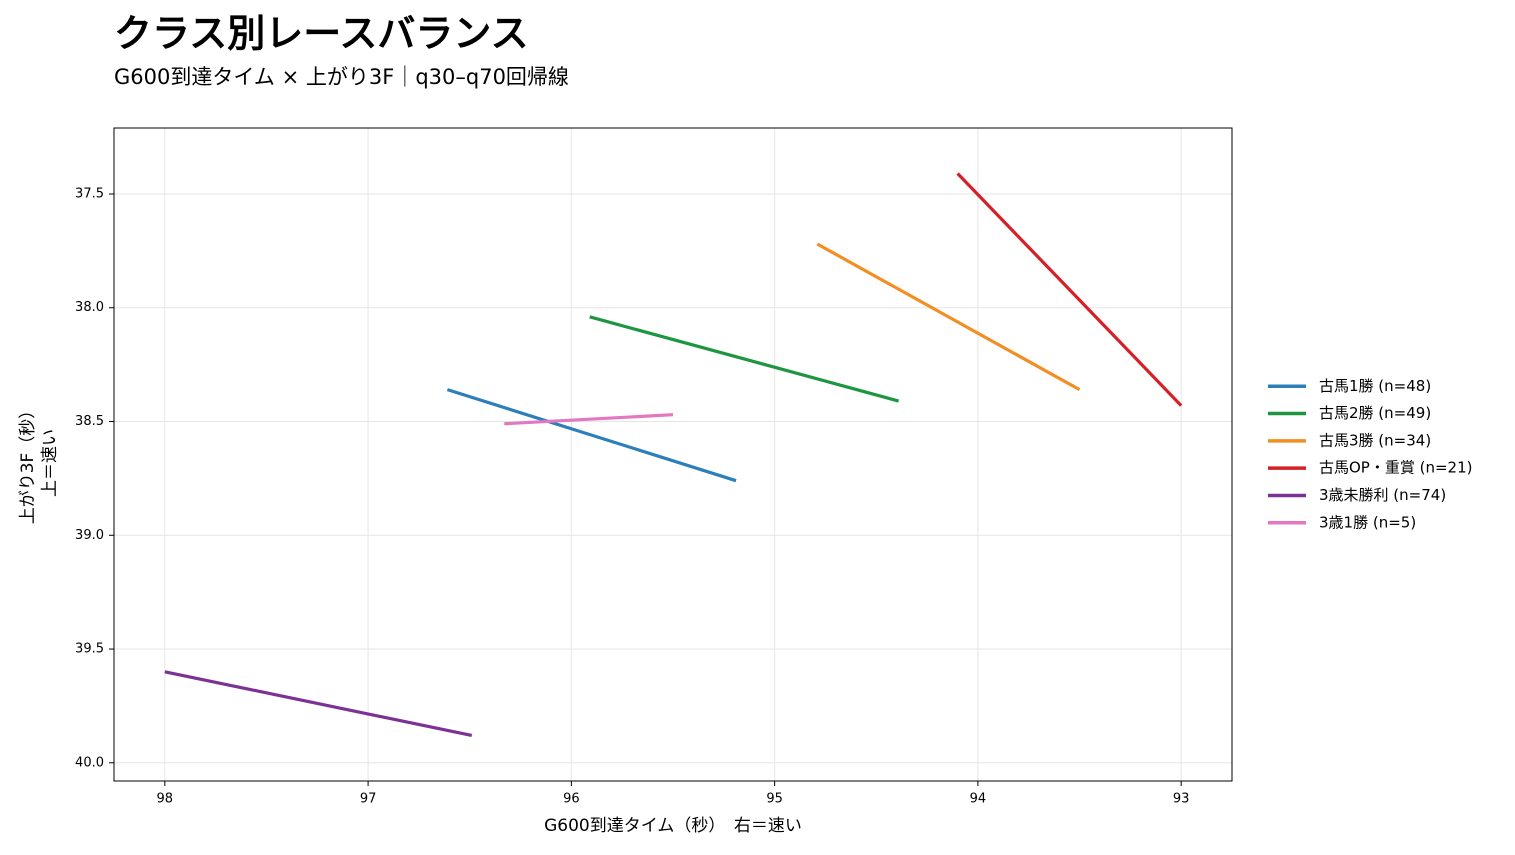 Image resolution: width=1515 pixels, height=855 pixels. I want to click on y-tick-label: 40.0, so click(89, 762).